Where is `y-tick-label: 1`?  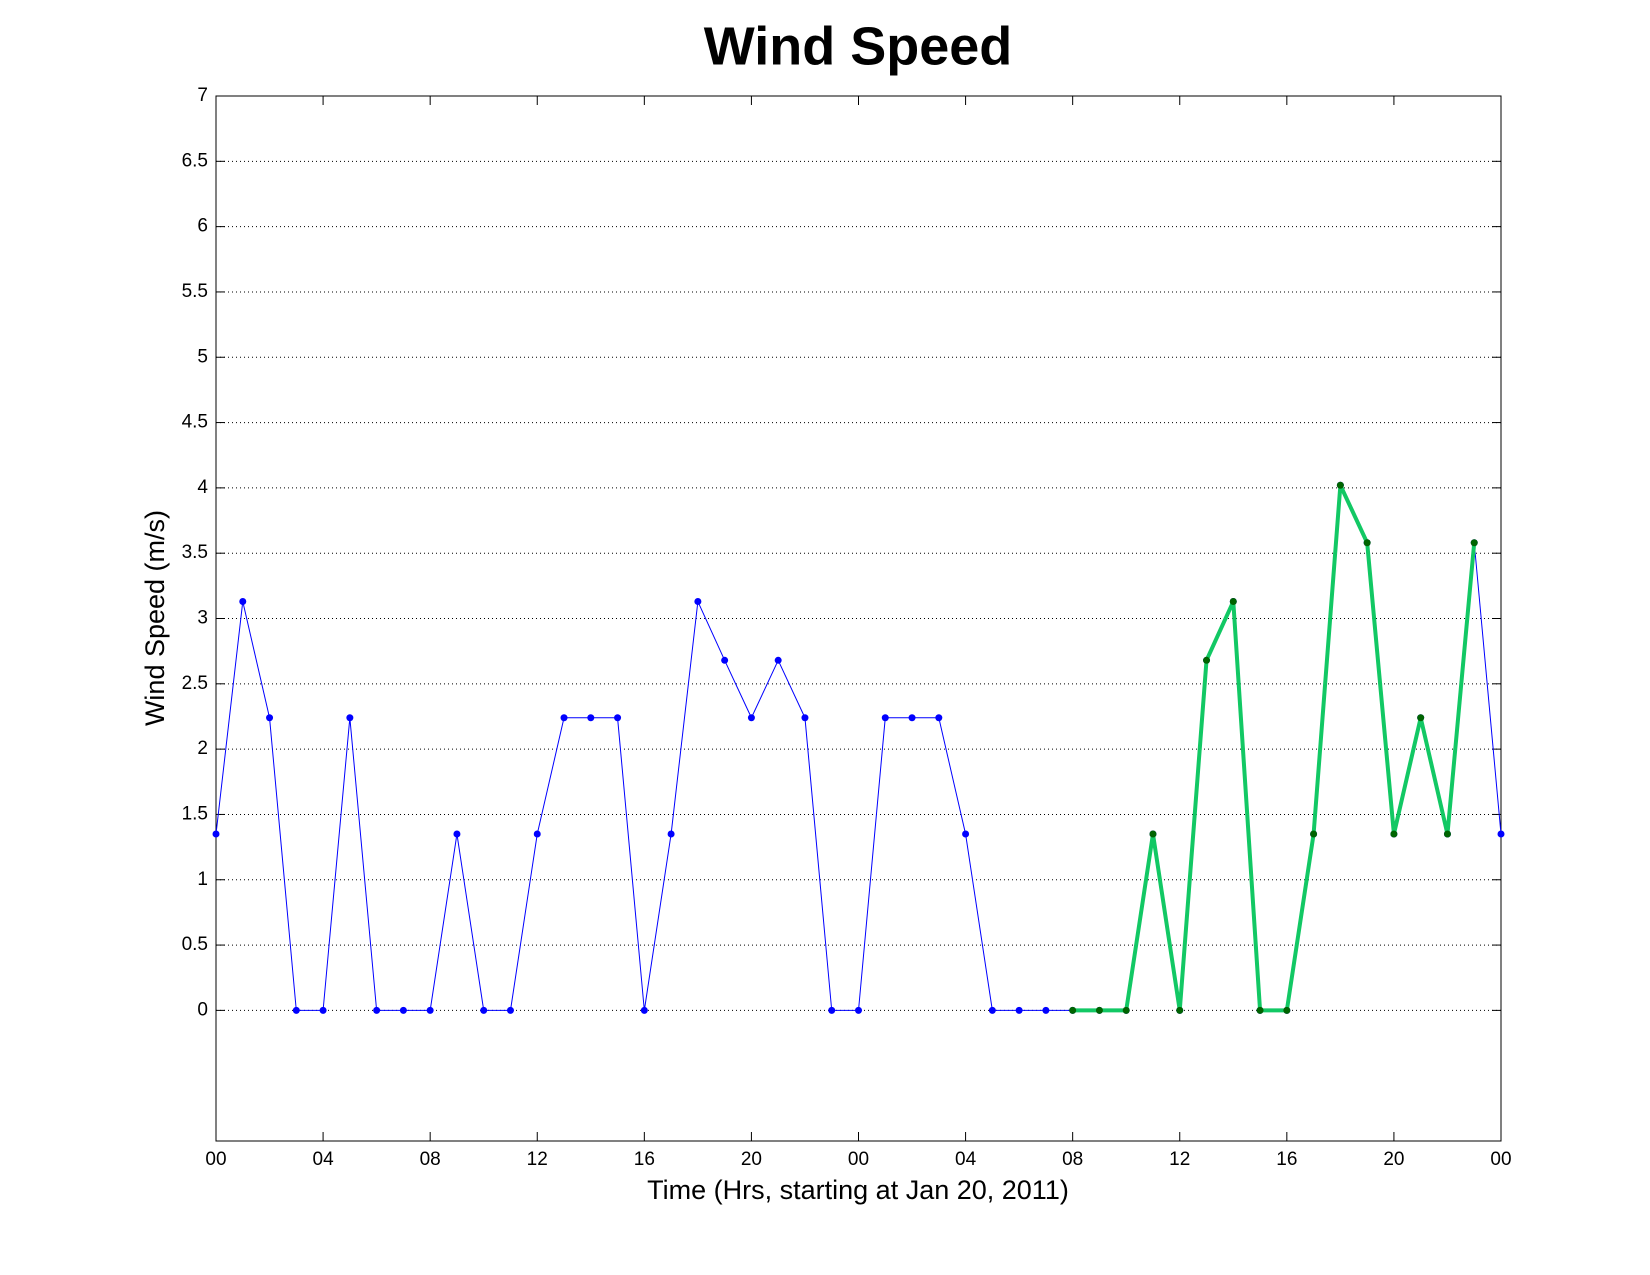
y-tick-label: 1 is located at coordinates (202, 879).